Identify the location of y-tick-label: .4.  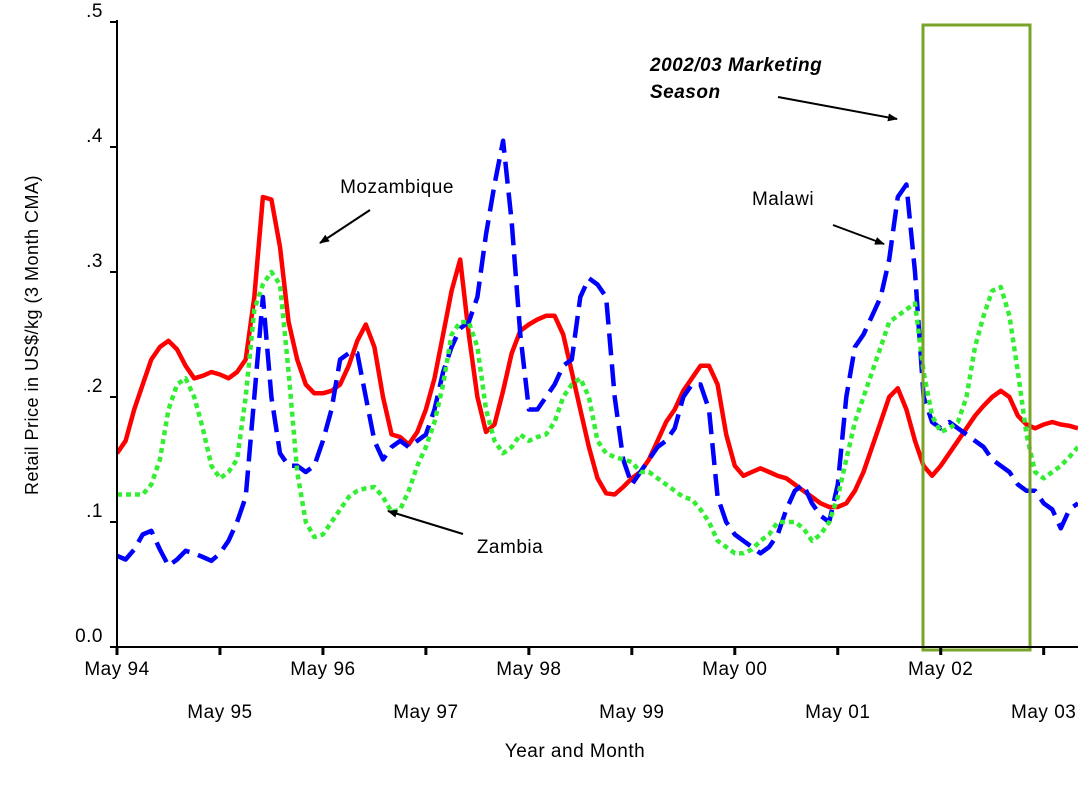
(94, 136).